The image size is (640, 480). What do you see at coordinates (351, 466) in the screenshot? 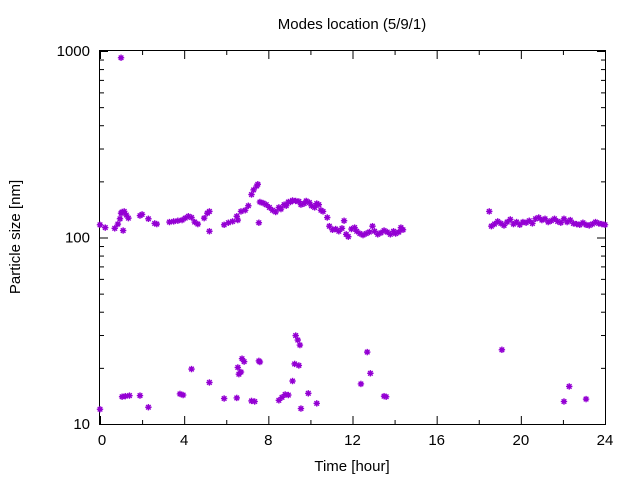
I see `x-axis-label: Time [hour]` at bounding box center [351, 466].